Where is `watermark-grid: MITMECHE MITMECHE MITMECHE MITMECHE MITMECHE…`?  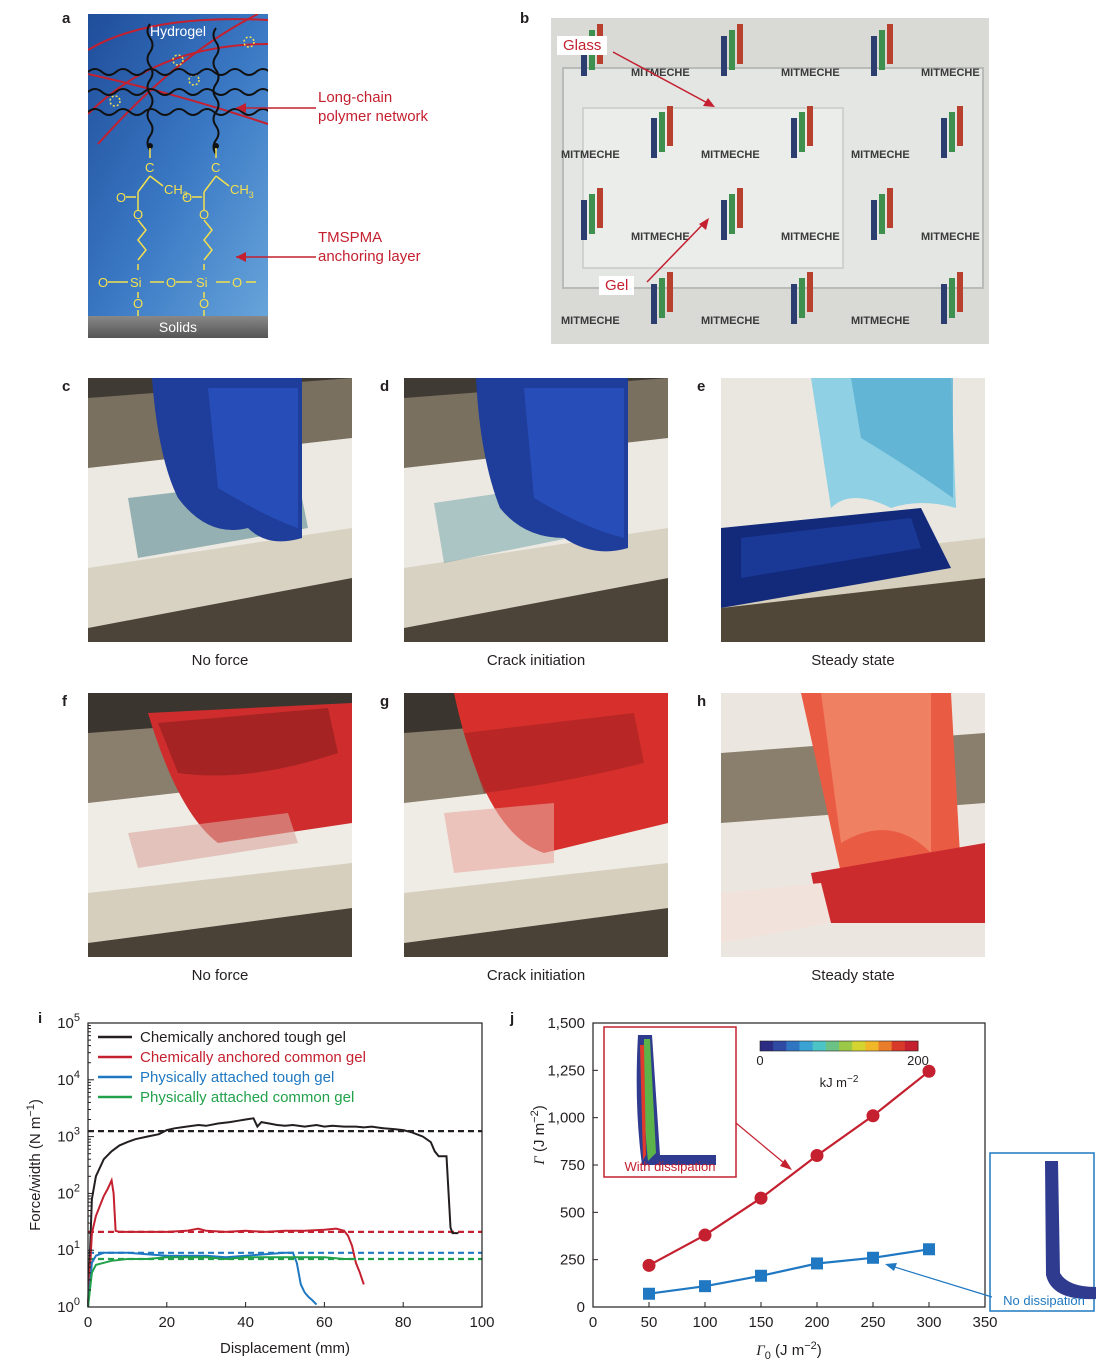 watermark-grid: MITMECHE MITMECHE MITMECHE MITMECHE MITMECHE… is located at coordinates (772, 175).